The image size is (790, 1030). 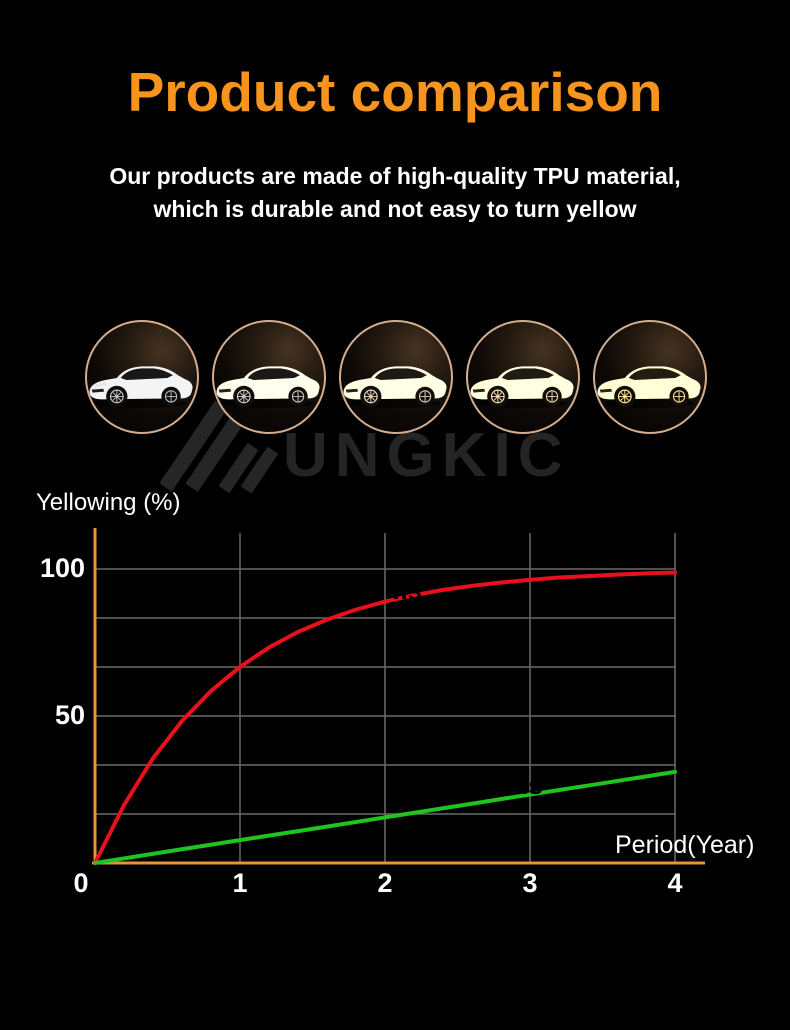 I want to click on x-tick-label: 0, so click(x=81, y=883).